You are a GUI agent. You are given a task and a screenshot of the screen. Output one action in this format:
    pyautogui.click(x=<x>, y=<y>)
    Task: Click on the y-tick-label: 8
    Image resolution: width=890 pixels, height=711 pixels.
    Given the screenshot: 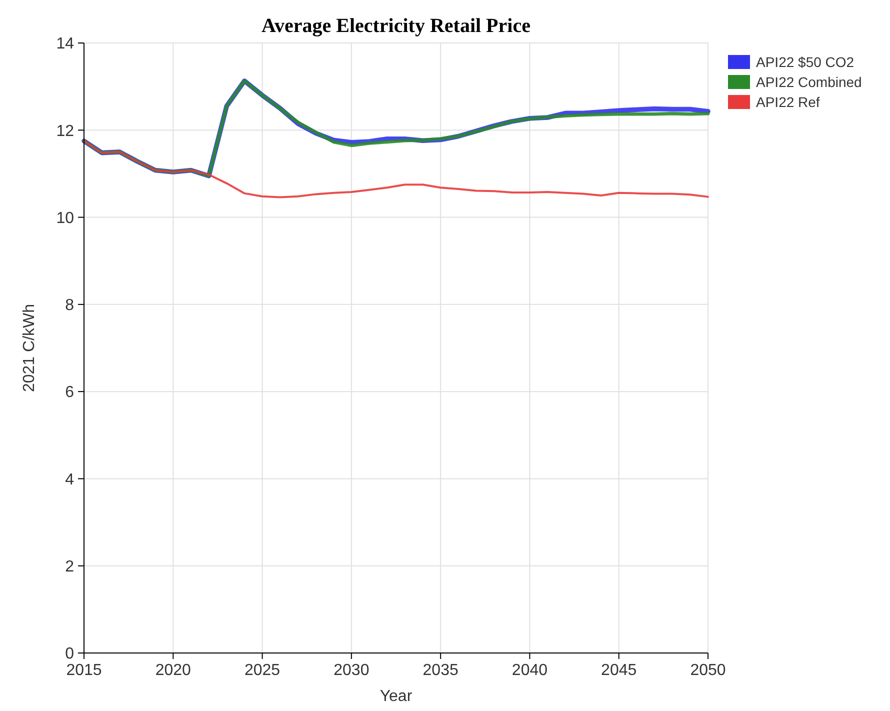 What is the action you would take?
    pyautogui.click(x=69, y=305)
    